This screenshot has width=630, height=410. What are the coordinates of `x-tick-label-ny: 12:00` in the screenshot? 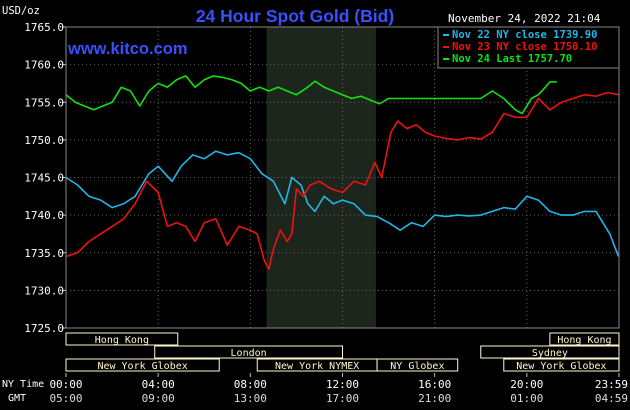 It's located at (342, 384).